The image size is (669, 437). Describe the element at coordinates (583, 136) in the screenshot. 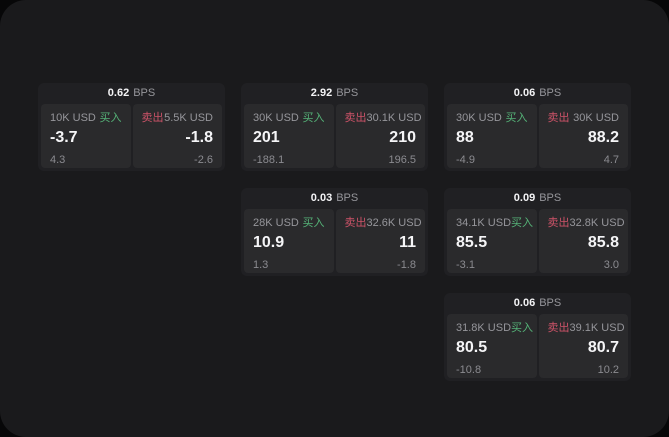

I see `sell-panel: 卖出 30K USD 88.2 4.7` at that location.